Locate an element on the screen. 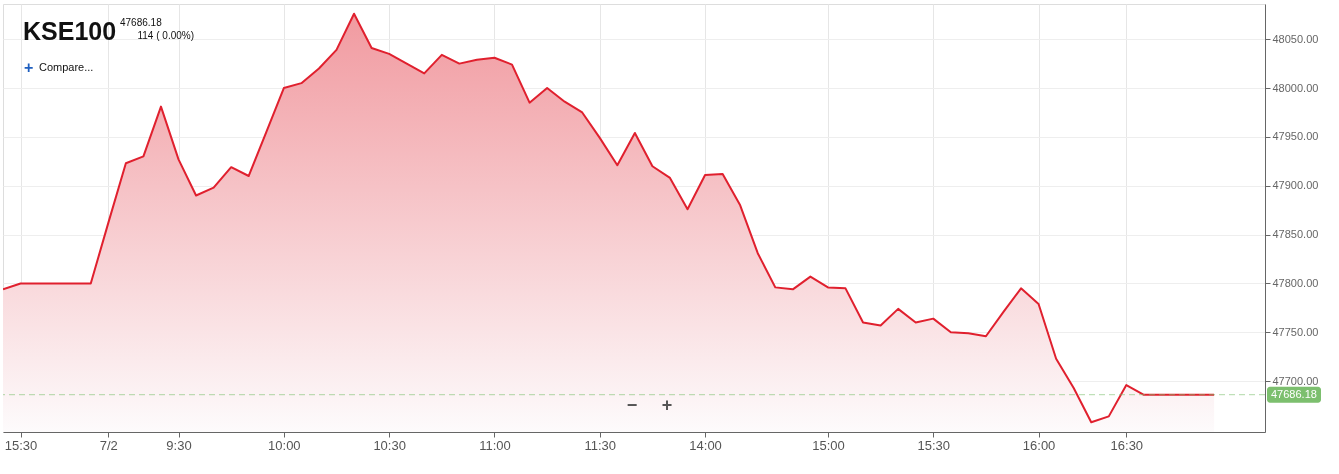  y-tick-label: 47850.00 is located at coordinates (1295, 234).